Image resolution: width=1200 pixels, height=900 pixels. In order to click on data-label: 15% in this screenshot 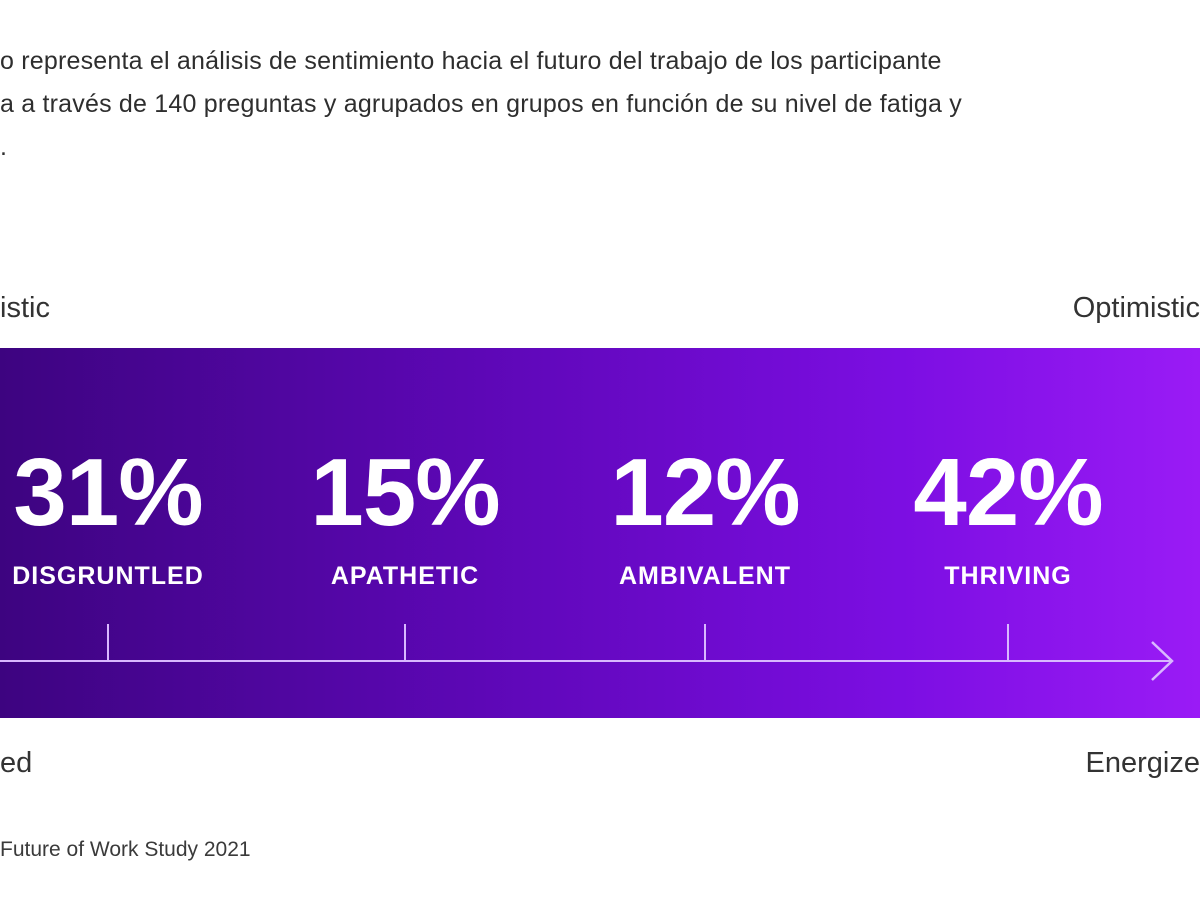, I will do `click(405, 492)`.